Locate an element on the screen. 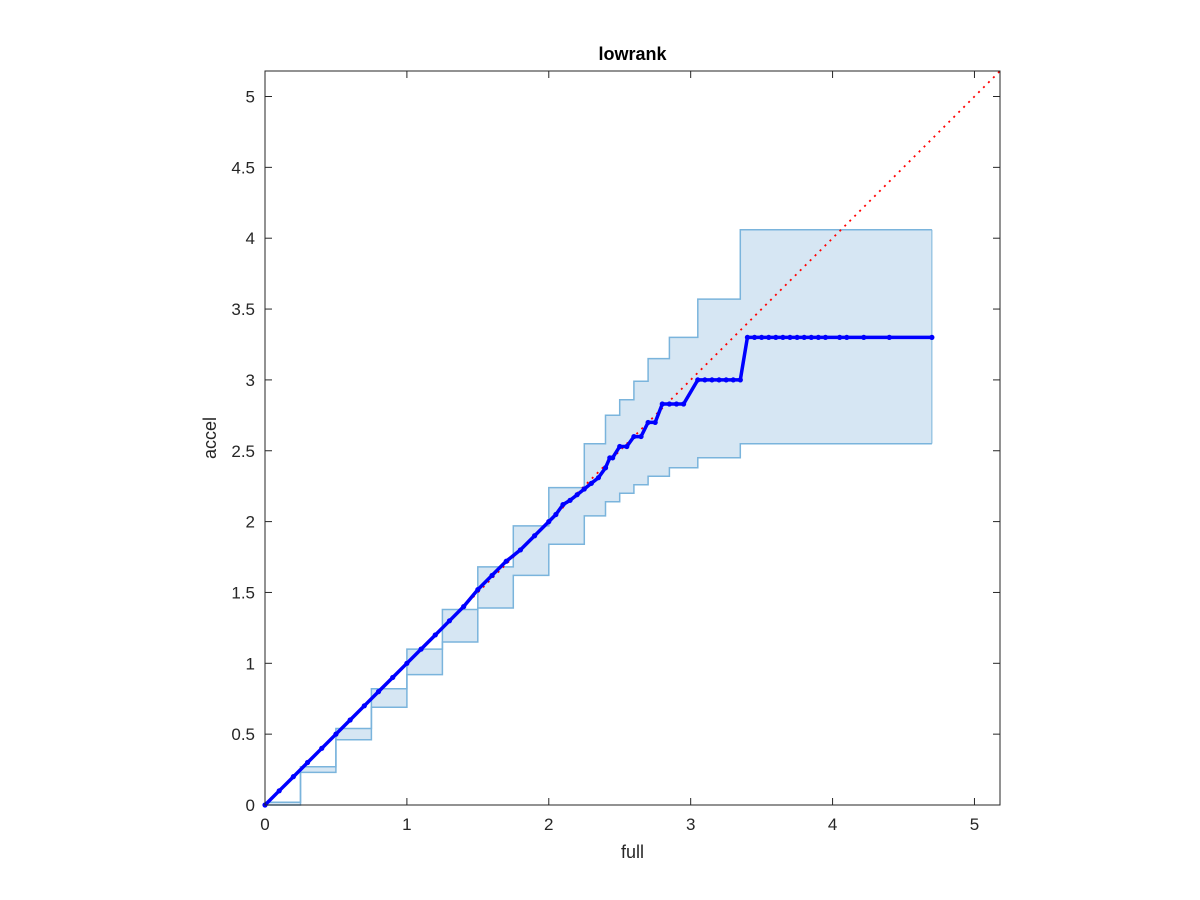  y-tick-label: 2 is located at coordinates (250, 522).